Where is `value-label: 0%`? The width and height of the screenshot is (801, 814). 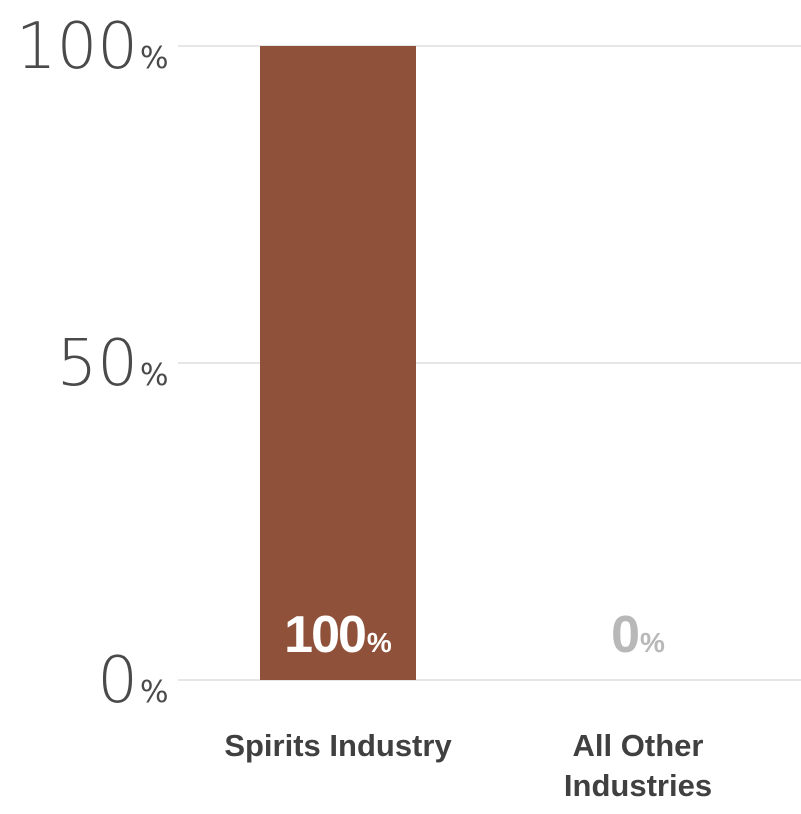
value-label: 0% is located at coordinates (638, 635).